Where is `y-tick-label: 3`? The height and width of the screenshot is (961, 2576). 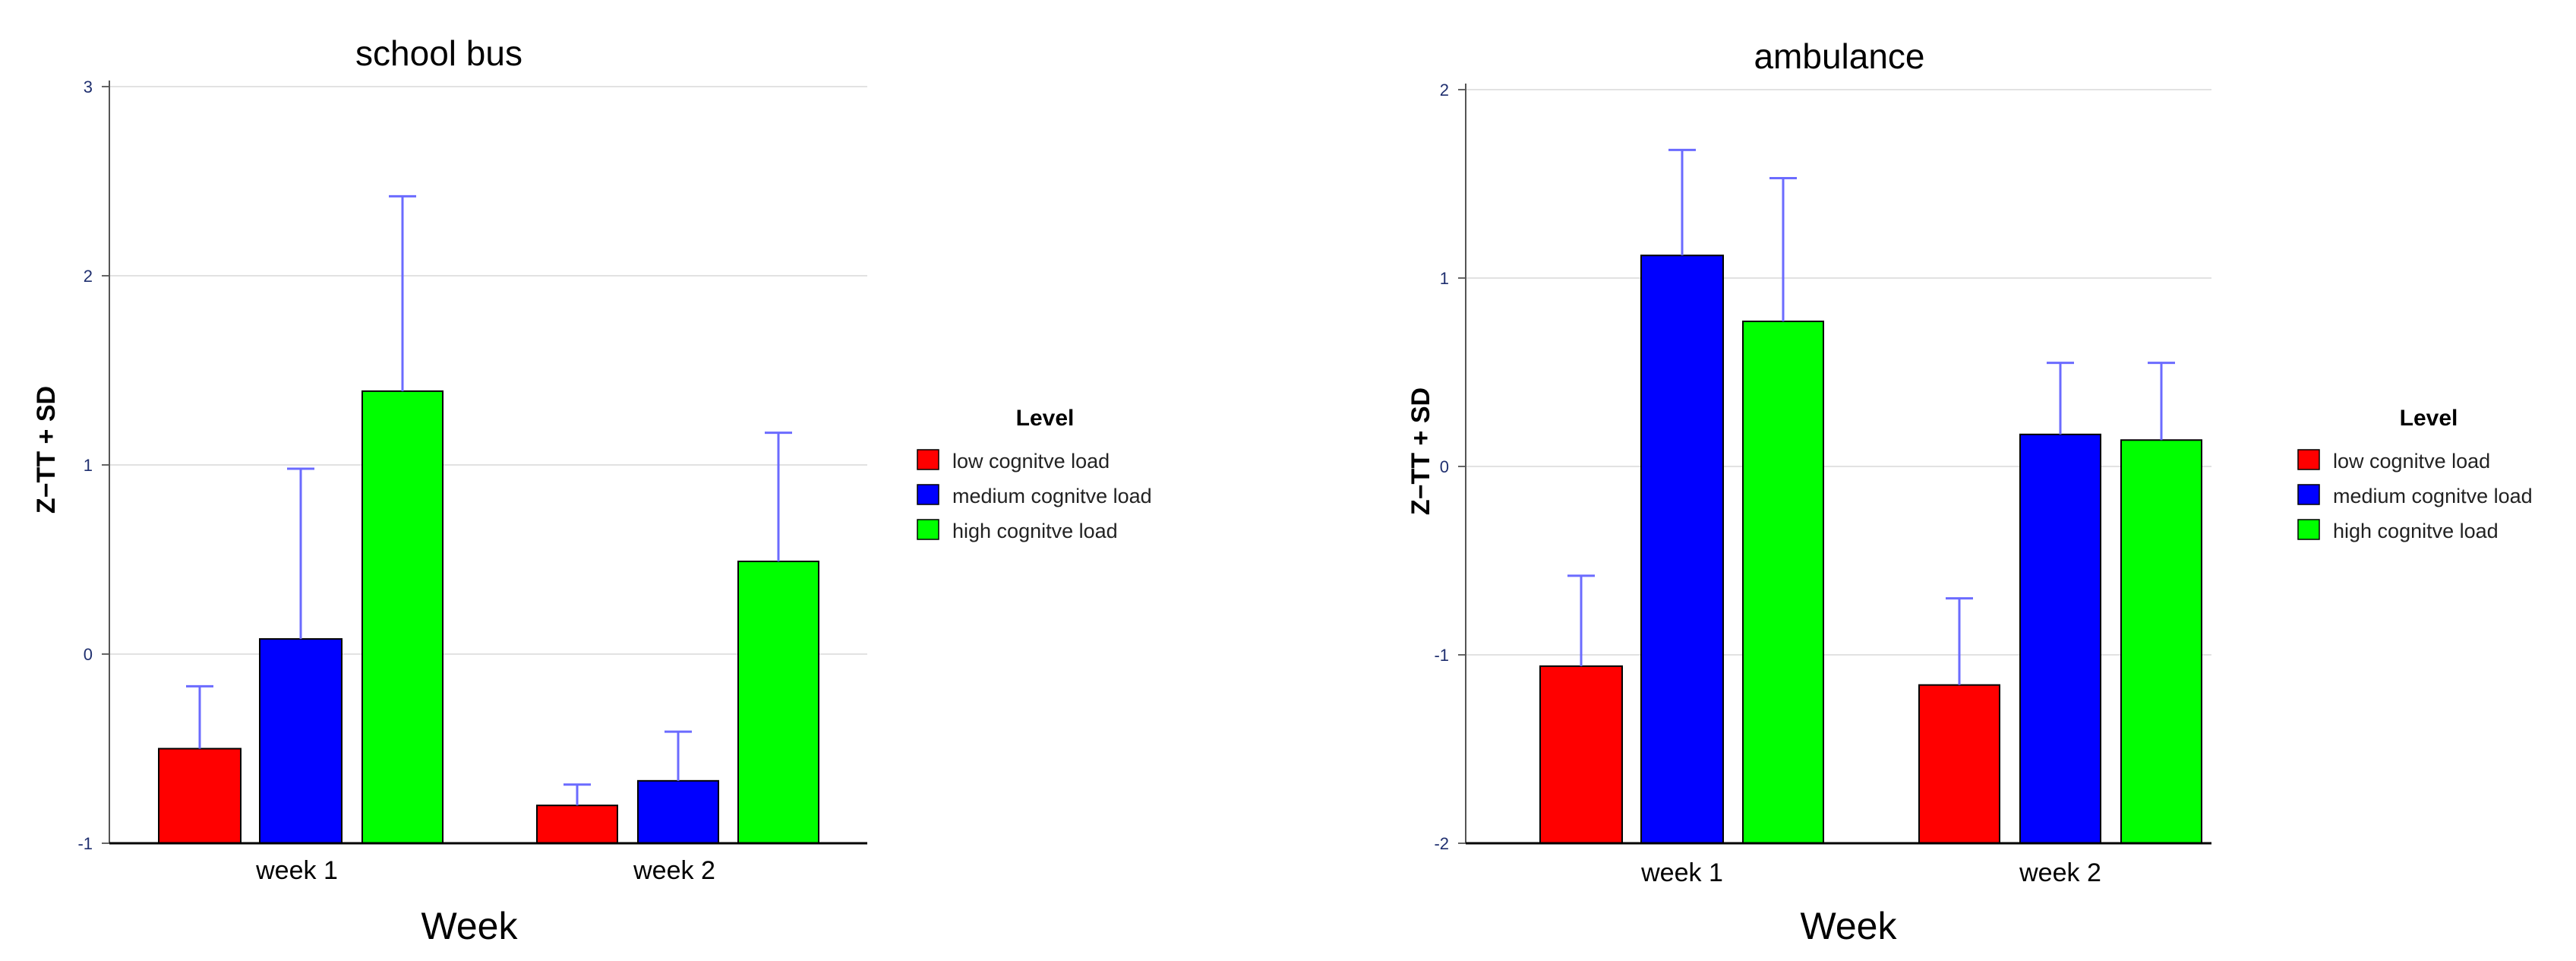 y-tick-label: 3 is located at coordinates (88, 87).